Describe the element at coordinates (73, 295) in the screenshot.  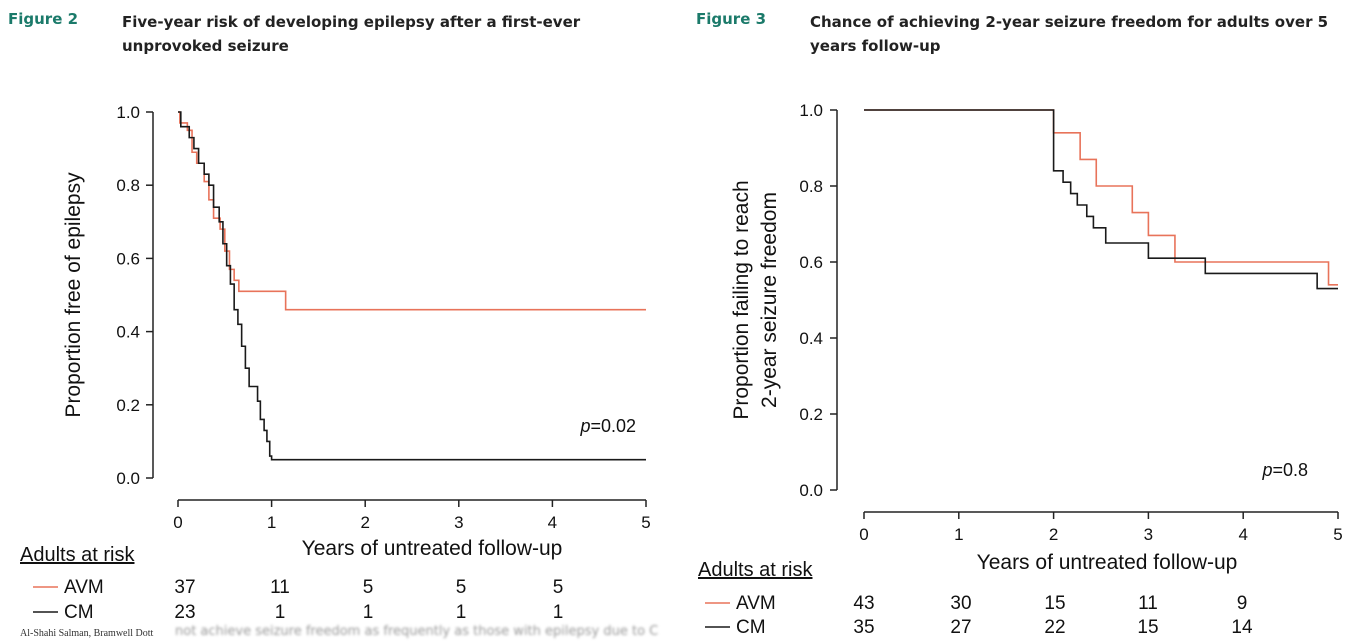
I see `y-axis-title: Proportion free of epilepsy` at that location.